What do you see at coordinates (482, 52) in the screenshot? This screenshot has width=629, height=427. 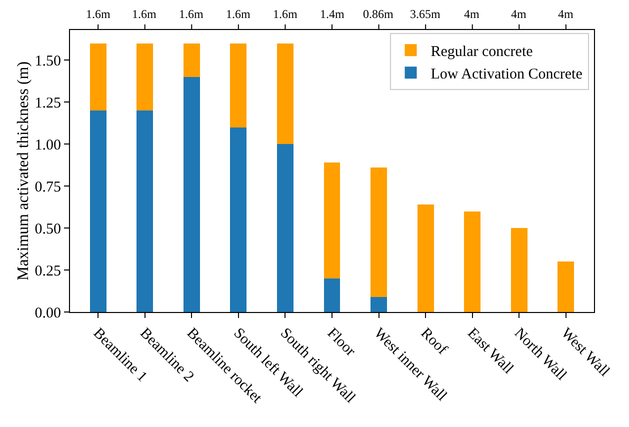 I see `legend-label: Regular concrete` at bounding box center [482, 52].